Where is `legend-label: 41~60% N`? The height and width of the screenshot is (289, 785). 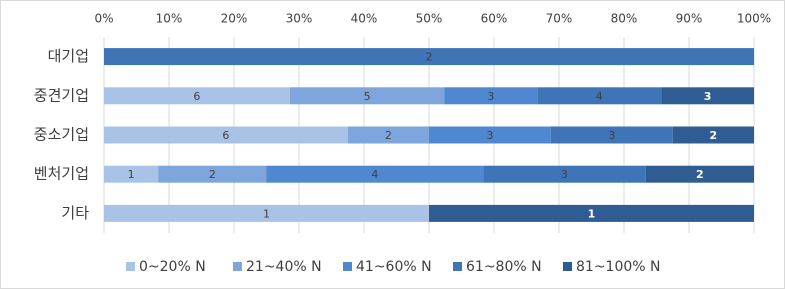 legend-label: 41~60% N is located at coordinates (394, 267).